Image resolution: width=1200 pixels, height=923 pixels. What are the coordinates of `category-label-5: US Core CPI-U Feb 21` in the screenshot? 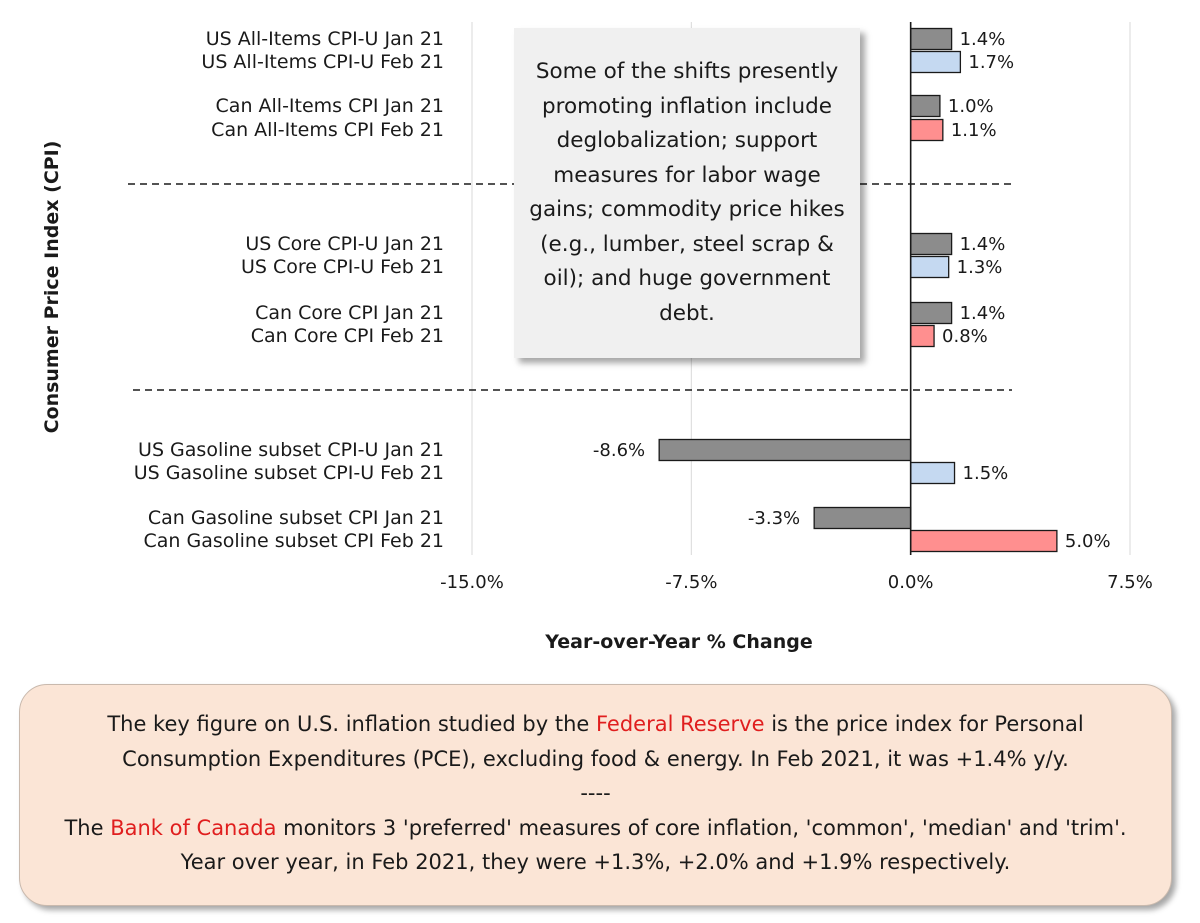 It's located at (342, 267).